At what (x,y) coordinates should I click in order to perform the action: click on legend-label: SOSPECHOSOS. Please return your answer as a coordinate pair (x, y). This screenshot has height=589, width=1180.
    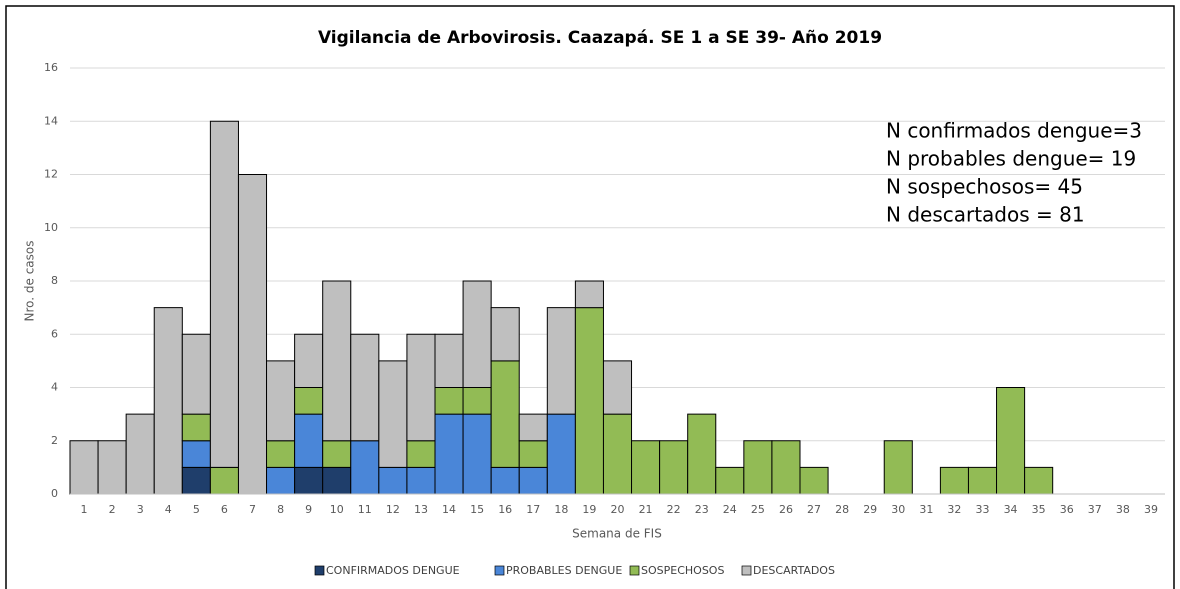
    Looking at the image, I should click on (682, 570).